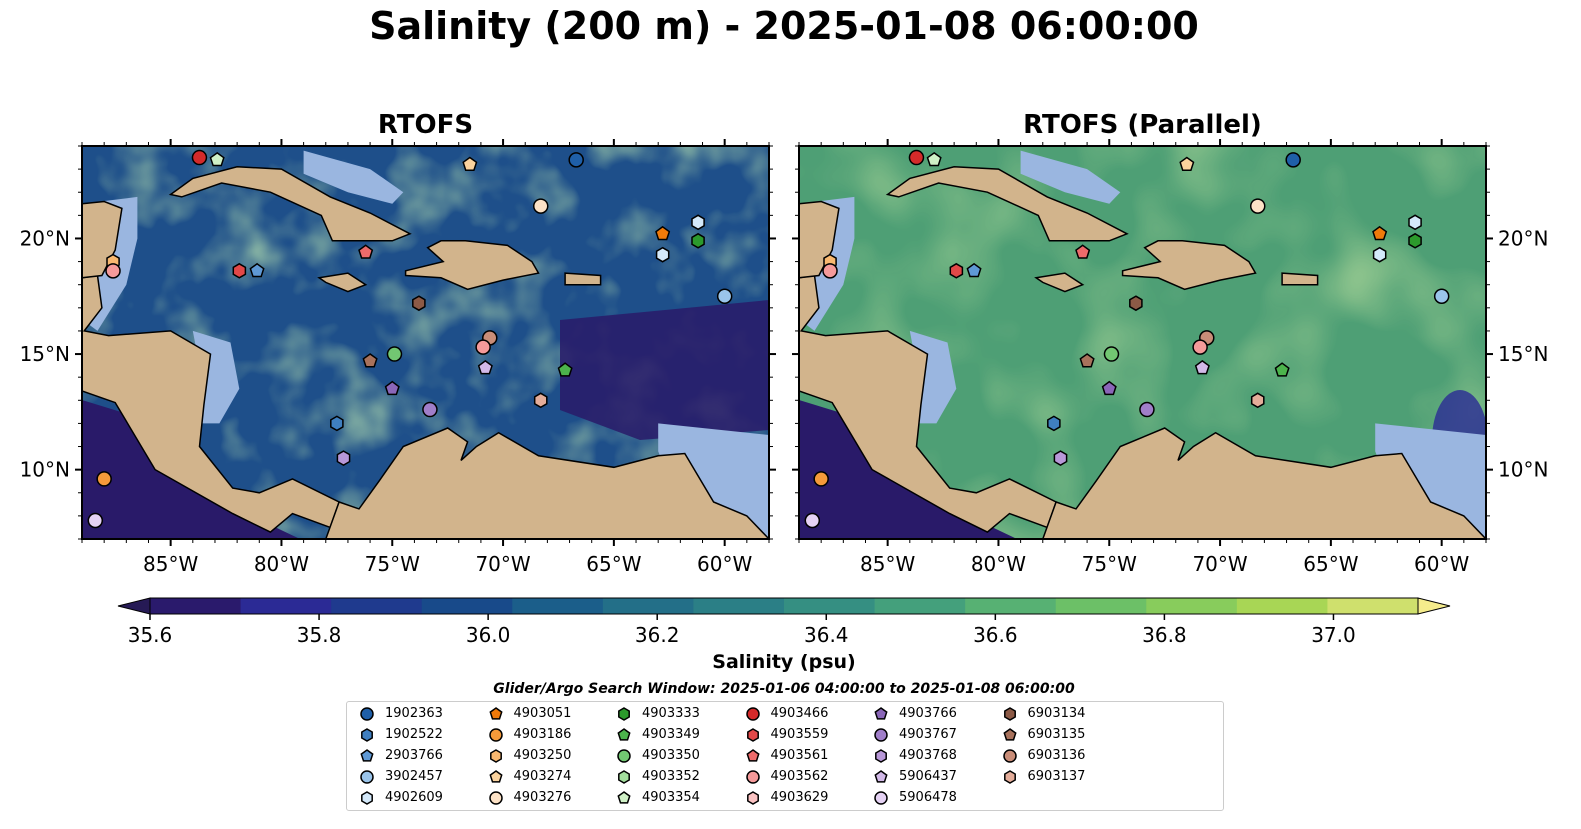  I want to click on legend-label: 4903354, so click(671, 797).